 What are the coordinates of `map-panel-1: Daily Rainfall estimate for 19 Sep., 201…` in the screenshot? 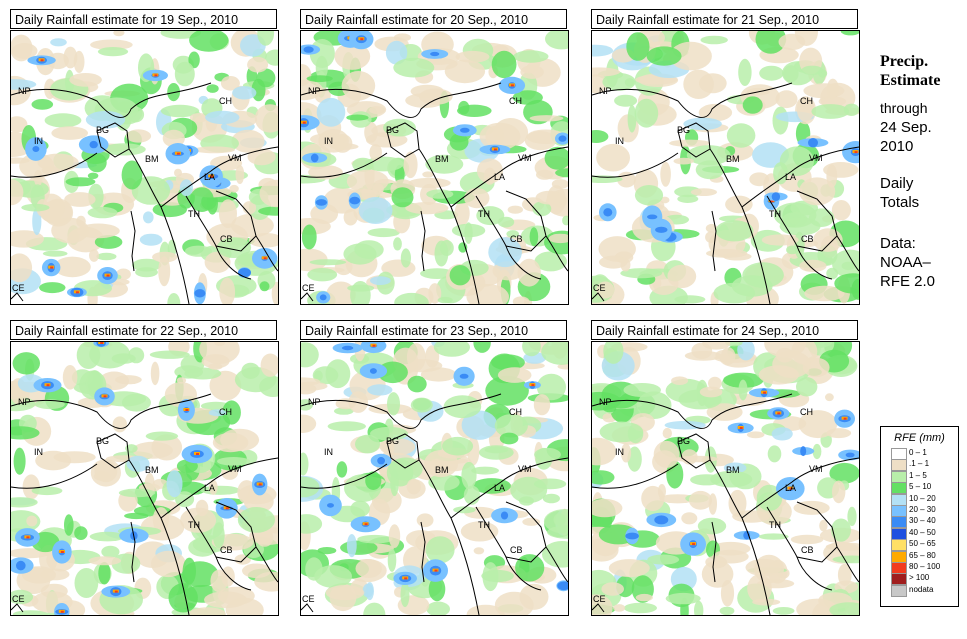 It's located at (144, 157).